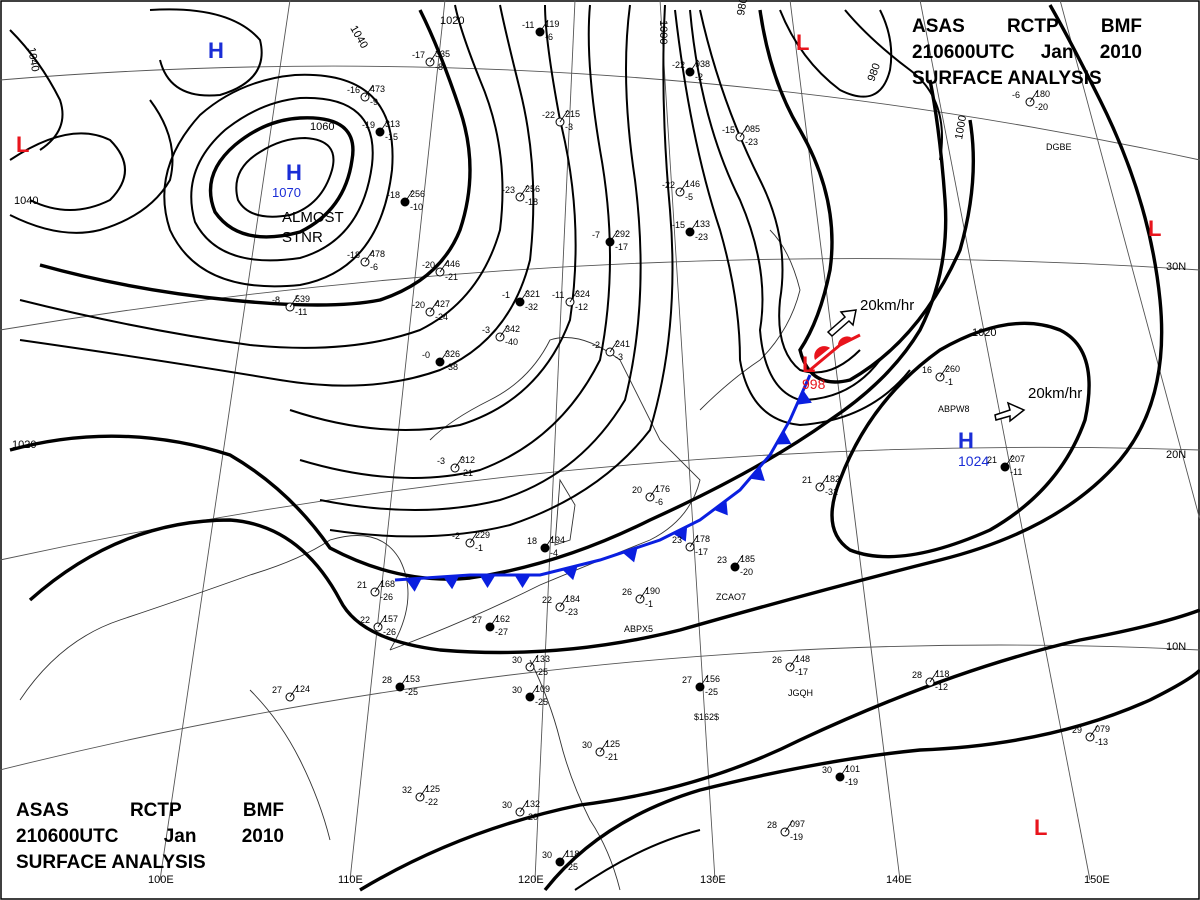 This screenshot has height=900, width=1200. I want to click on station-pressure: 241, so click(622, 344).